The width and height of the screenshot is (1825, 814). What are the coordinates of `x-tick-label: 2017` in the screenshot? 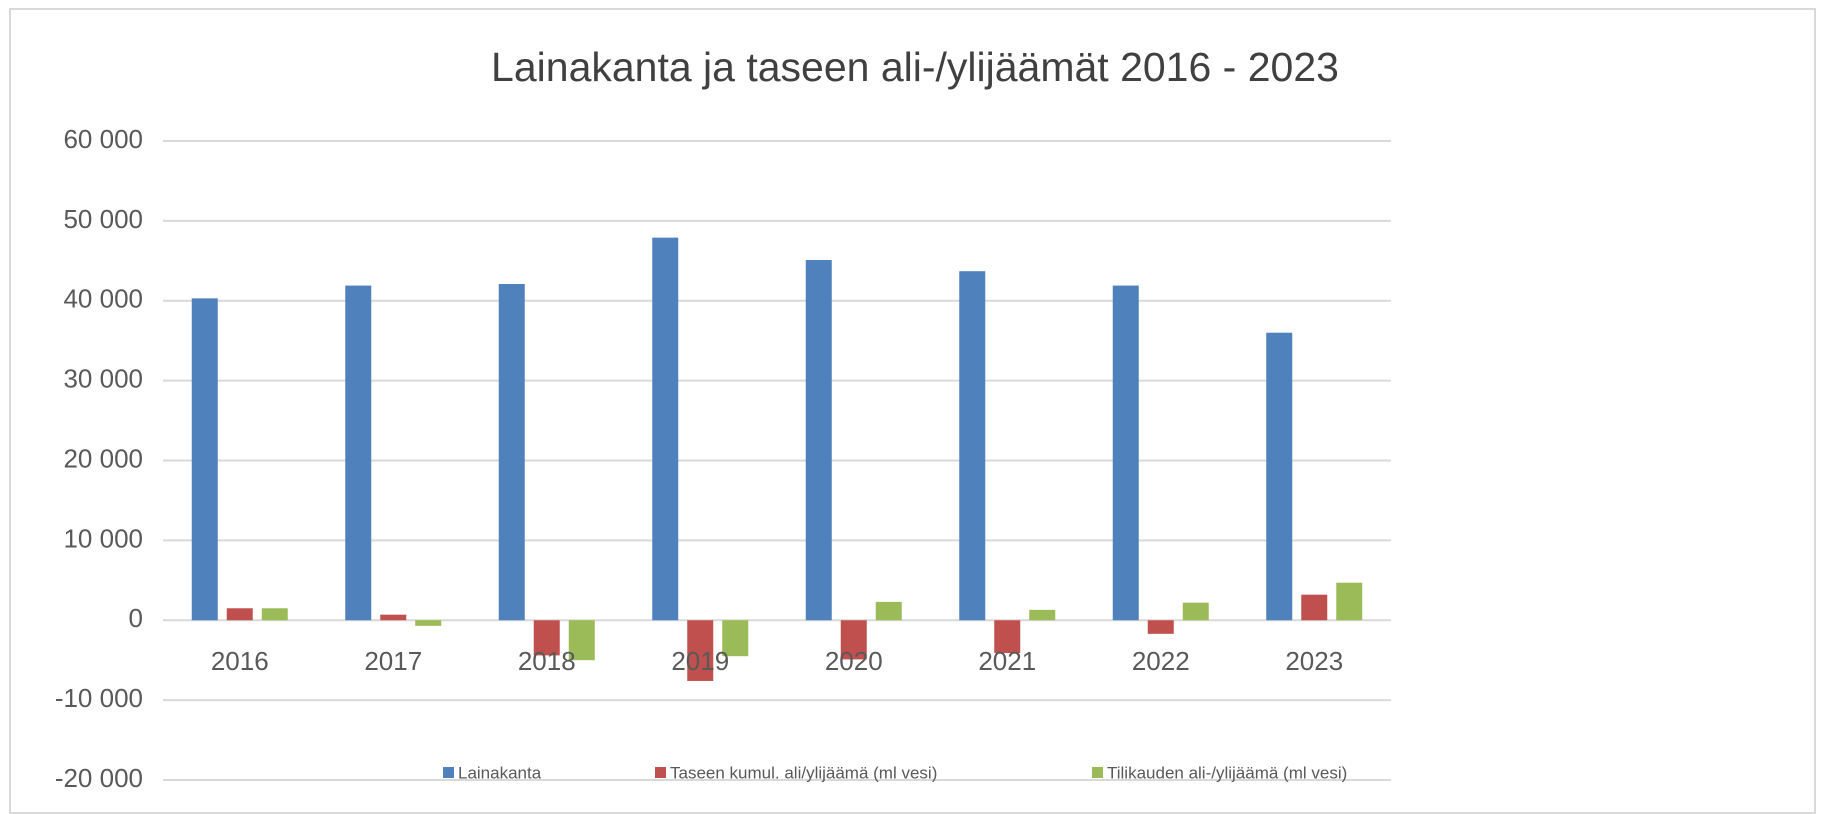 It's located at (393, 661).